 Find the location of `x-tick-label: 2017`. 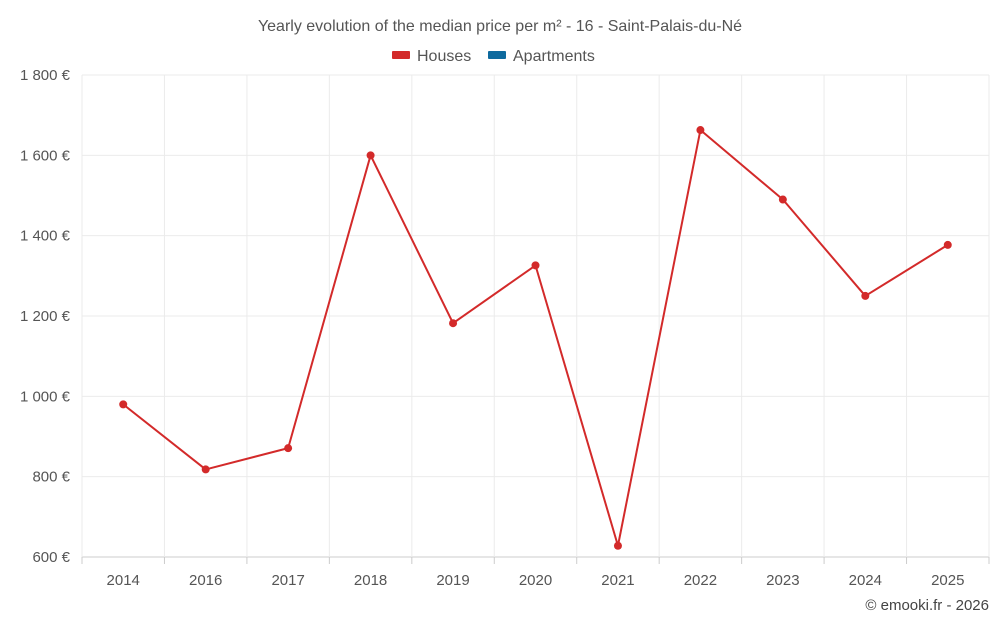

x-tick-label: 2017 is located at coordinates (287, 580).